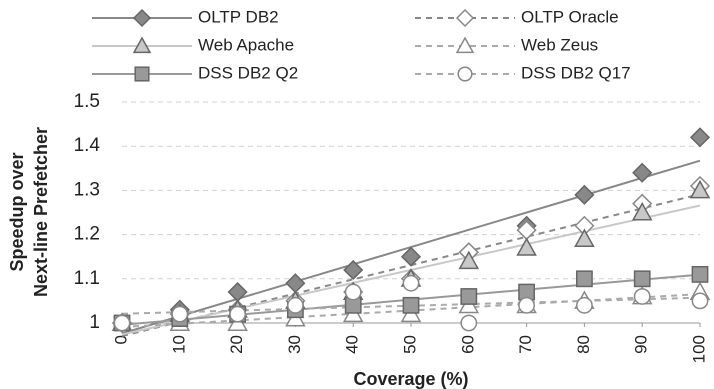 The width and height of the screenshot is (714, 389). I want to click on x-tick-label: 100, so click(698, 349).